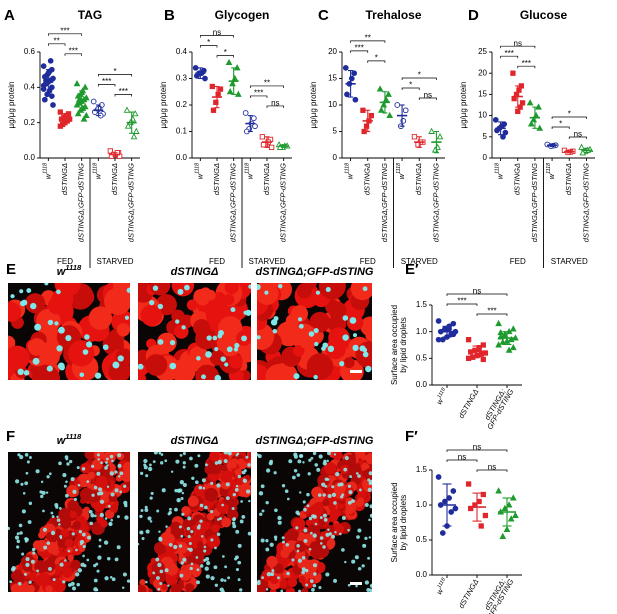  What do you see at coordinates (315, 441) in the screenshot?
I see `micrograph-title: dSTINGΔ;GFP-dSTING` at bounding box center [315, 441].